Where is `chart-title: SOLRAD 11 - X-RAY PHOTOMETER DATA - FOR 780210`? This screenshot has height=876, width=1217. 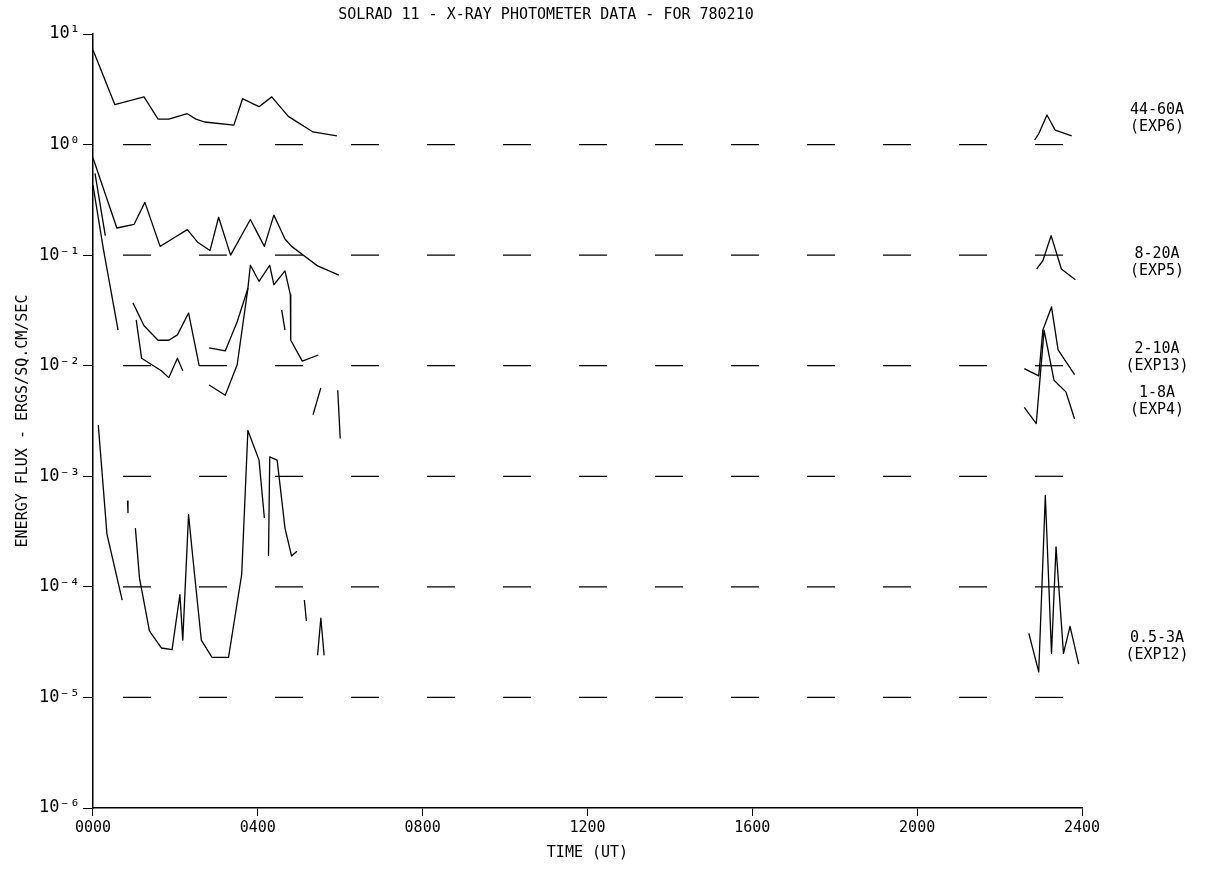
chart-title: SOLRAD 11 - X-RAY PHOTOMETER DATA - FOR 780210 is located at coordinates (546, 13).